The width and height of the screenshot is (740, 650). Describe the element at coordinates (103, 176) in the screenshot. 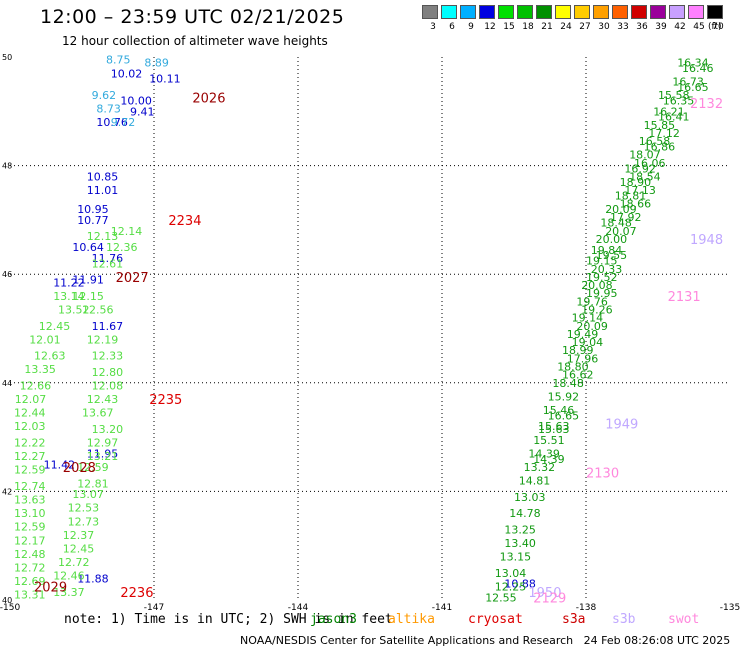

I see `wave-height-value: 10.85` at that location.